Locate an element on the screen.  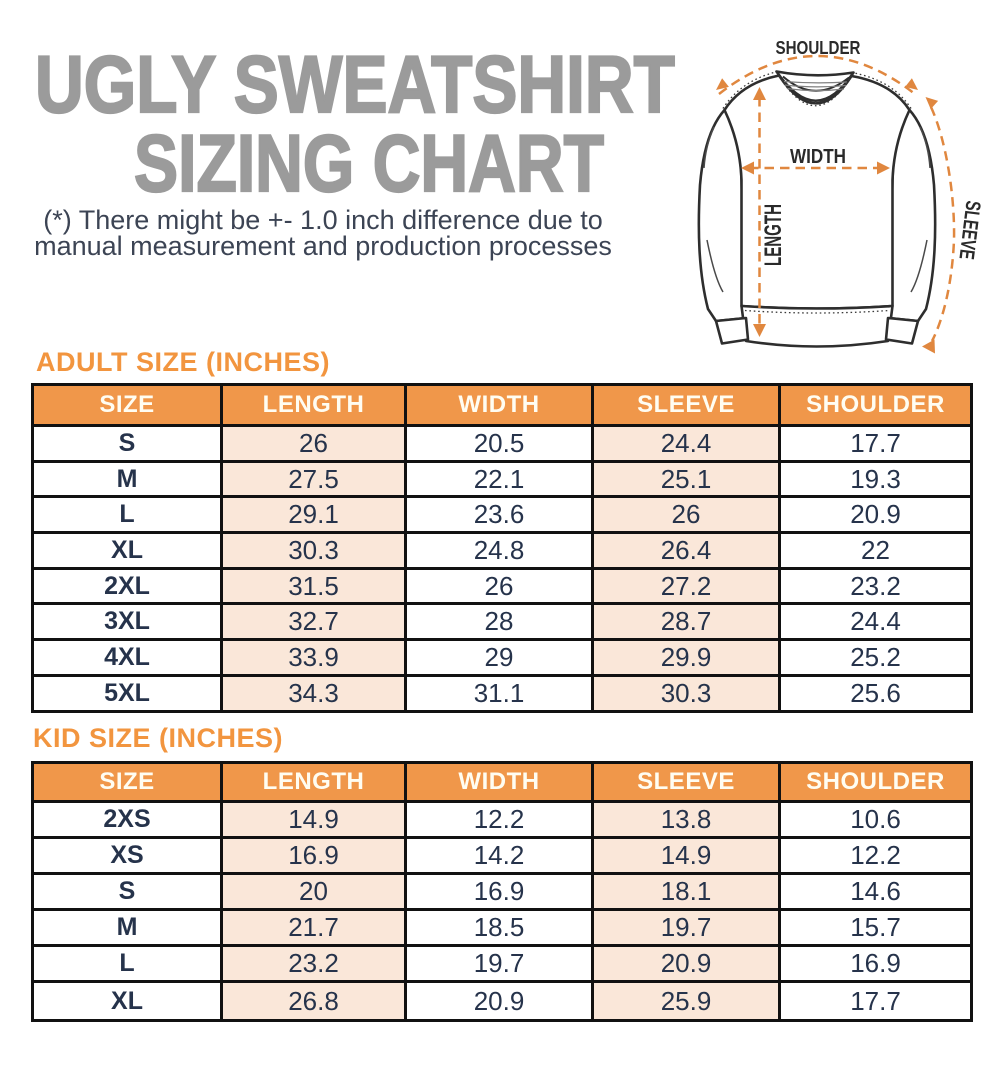
svg-text: WIDTH is located at coordinates (818, 156).